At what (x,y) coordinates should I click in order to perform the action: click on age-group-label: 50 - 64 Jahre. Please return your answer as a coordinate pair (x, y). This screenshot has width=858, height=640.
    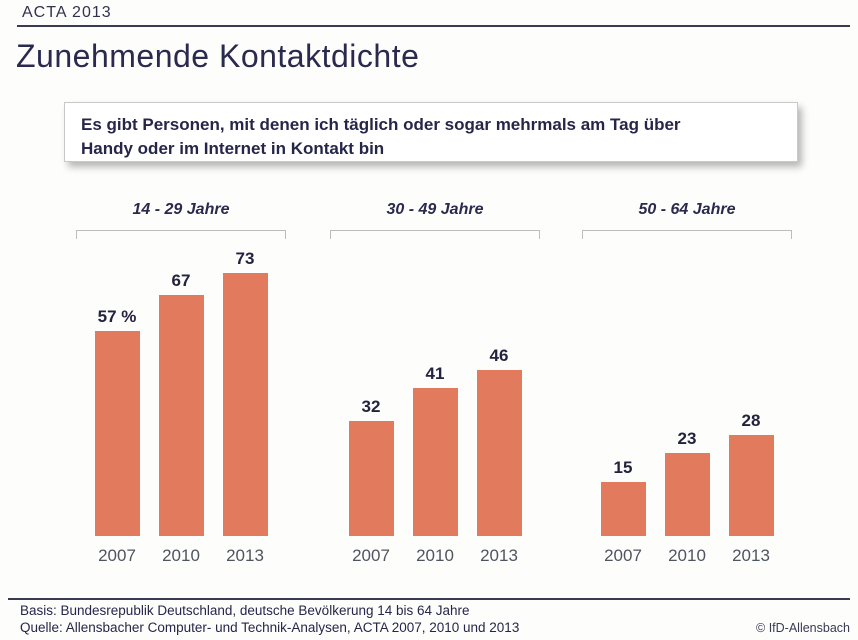
    Looking at the image, I should click on (687, 209).